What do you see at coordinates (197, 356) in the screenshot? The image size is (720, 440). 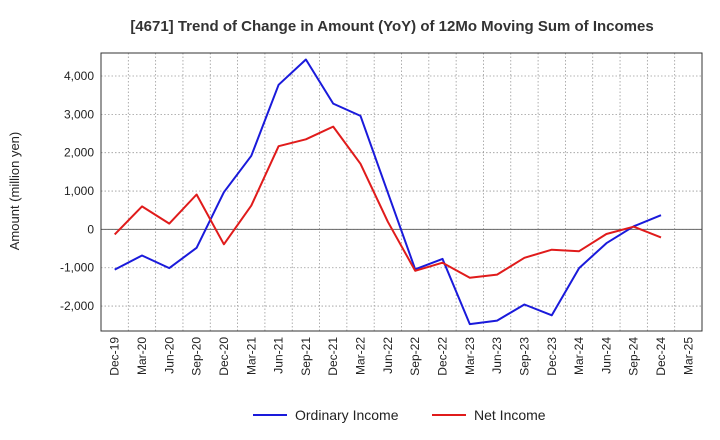 I see `x-tick-label: Sep-20` at bounding box center [197, 356].